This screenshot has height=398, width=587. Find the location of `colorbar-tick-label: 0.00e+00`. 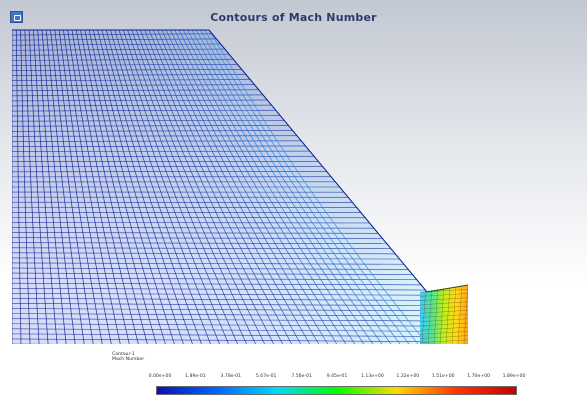

colorbar-tick-label: 0.00e+00 is located at coordinates (160, 376).